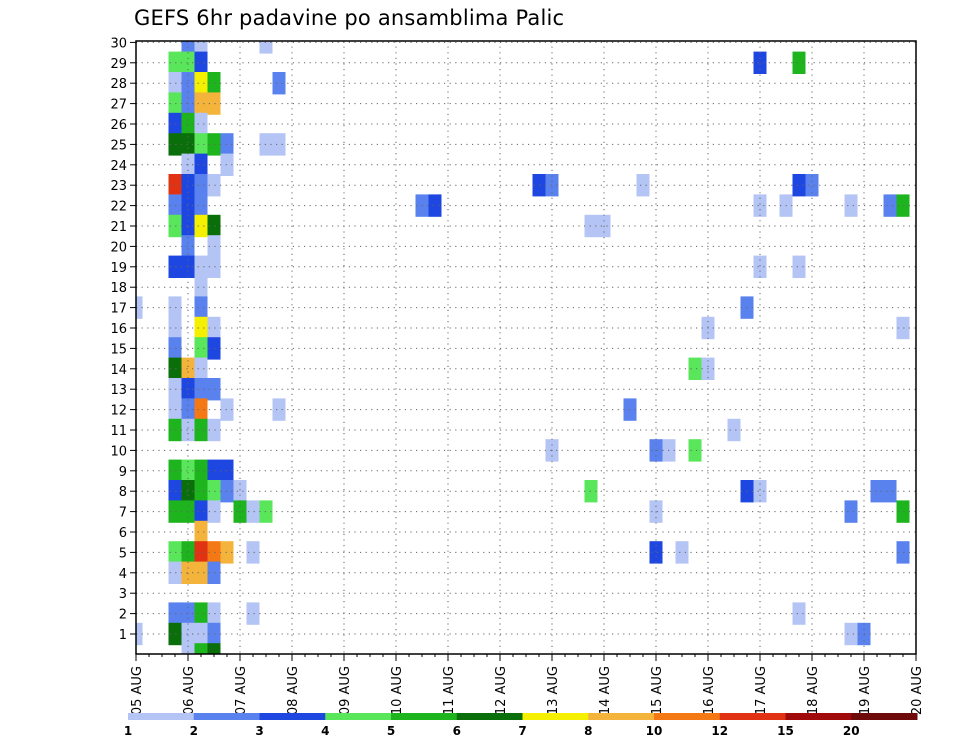 This screenshot has height=742, width=960. Describe the element at coordinates (118, 309) in the screenshot. I see `y-tick-label: 17` at that location.